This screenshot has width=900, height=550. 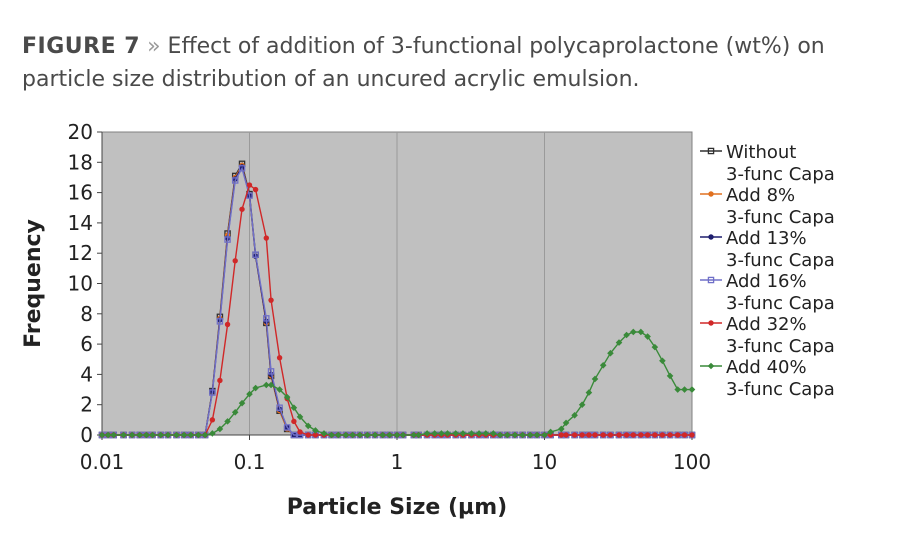 What do you see at coordinates (761, 152) in the screenshot?
I see `legend-label: Without` at bounding box center [761, 152].